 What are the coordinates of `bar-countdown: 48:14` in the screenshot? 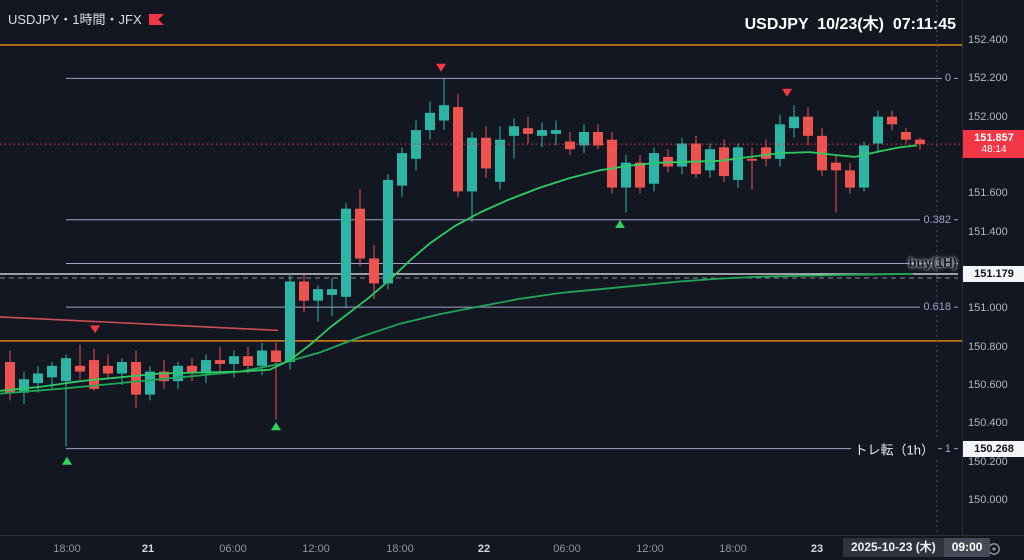 It's located at (994, 150).